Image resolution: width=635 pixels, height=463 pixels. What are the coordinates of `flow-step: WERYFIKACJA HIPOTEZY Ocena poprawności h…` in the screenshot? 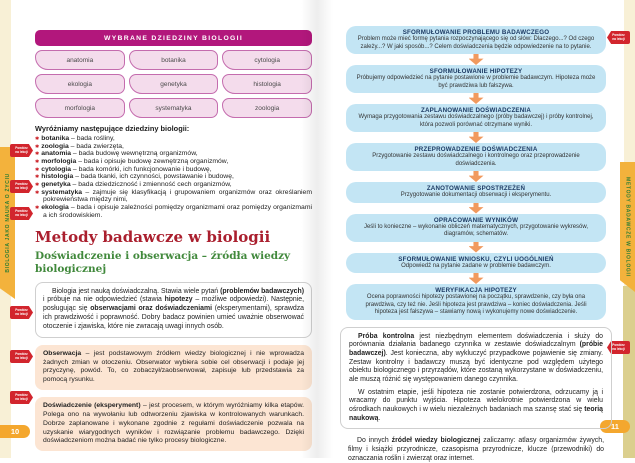 It's located at (476, 302).